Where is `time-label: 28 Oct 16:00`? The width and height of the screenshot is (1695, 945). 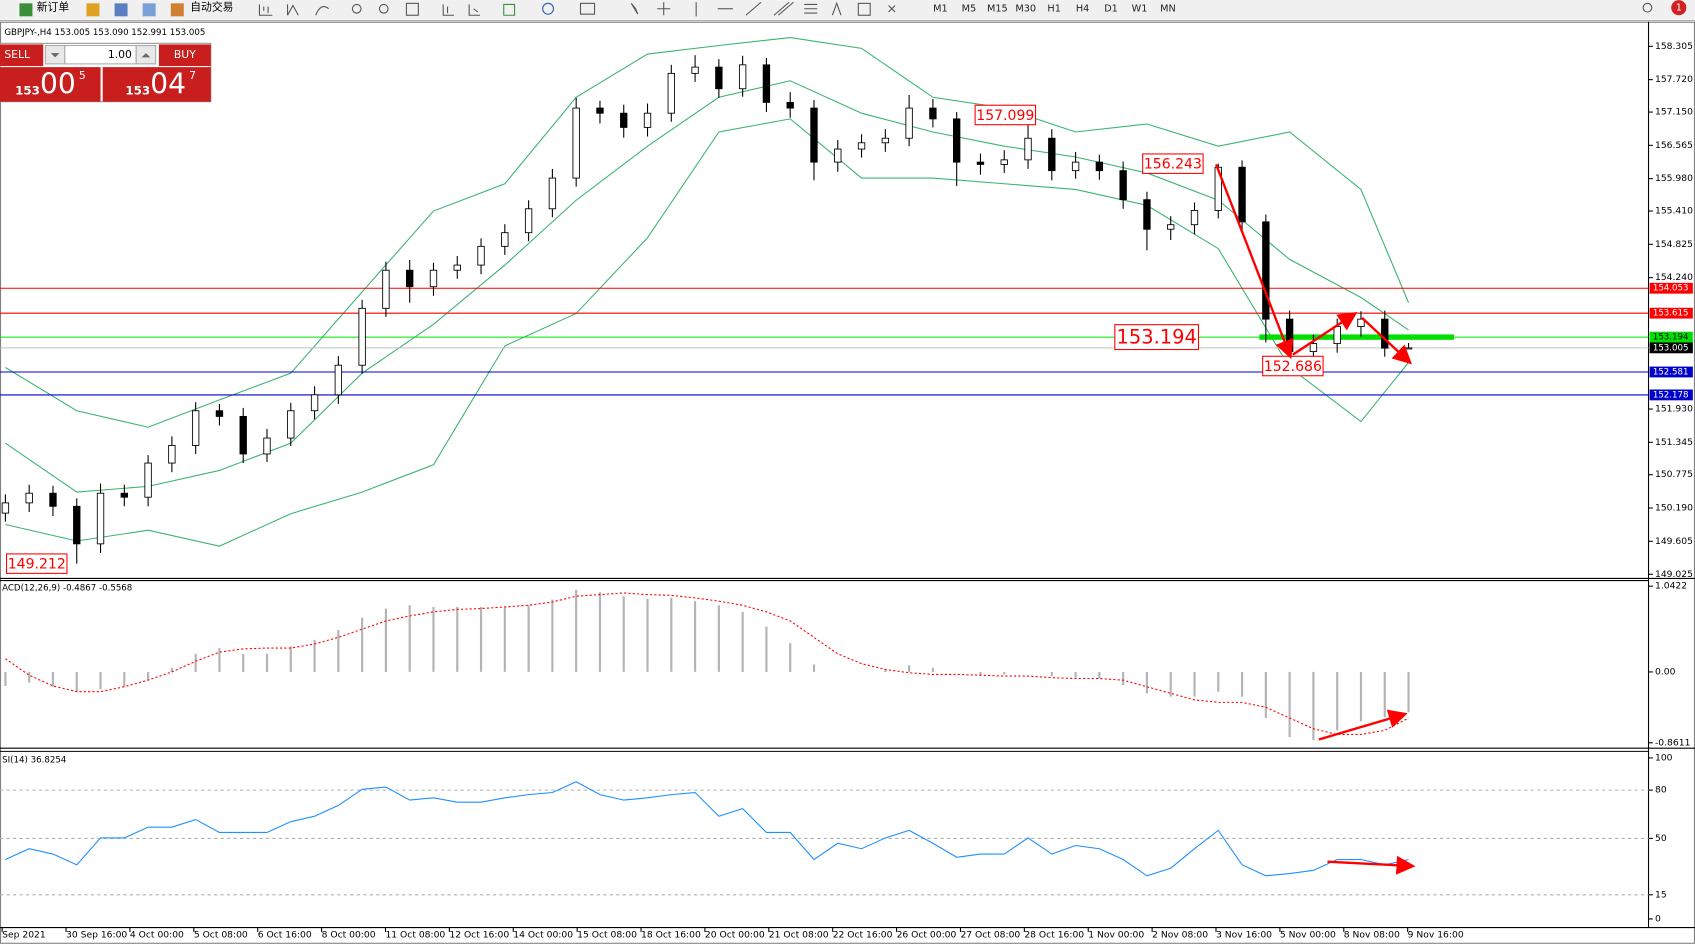
time-label: 28 Oct 16:00 is located at coordinates (1054, 935).